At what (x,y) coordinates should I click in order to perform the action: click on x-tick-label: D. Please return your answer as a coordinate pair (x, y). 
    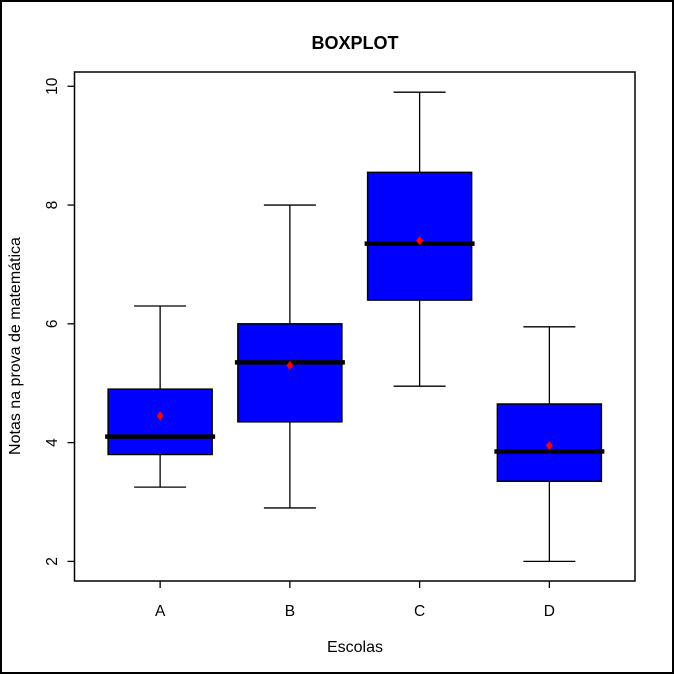
    Looking at the image, I should click on (549, 611).